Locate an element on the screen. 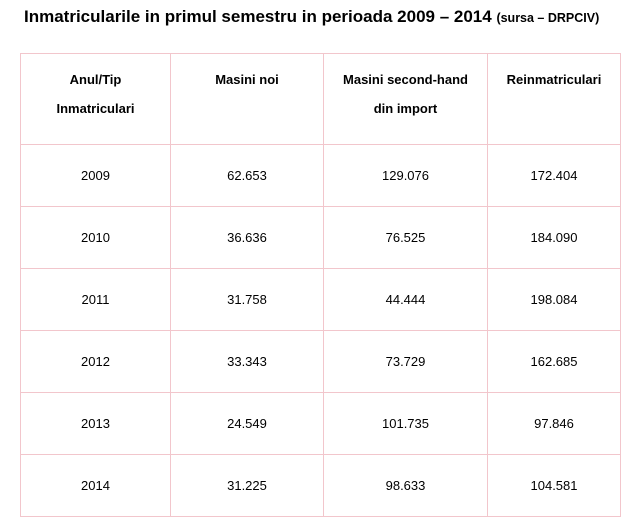  cell-year: 2012 is located at coordinates (95, 361).